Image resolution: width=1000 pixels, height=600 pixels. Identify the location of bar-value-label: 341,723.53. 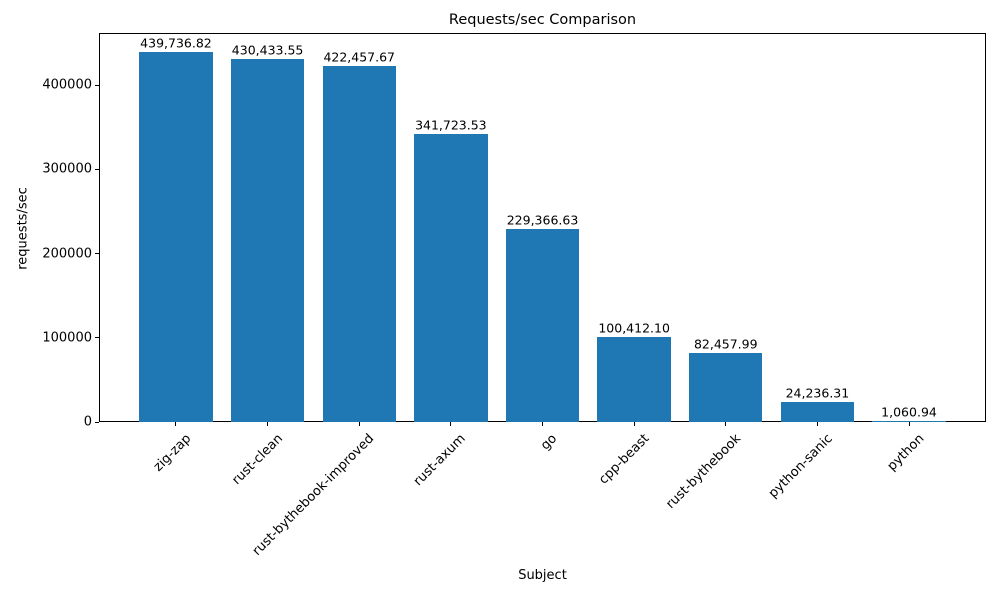
(451, 125).